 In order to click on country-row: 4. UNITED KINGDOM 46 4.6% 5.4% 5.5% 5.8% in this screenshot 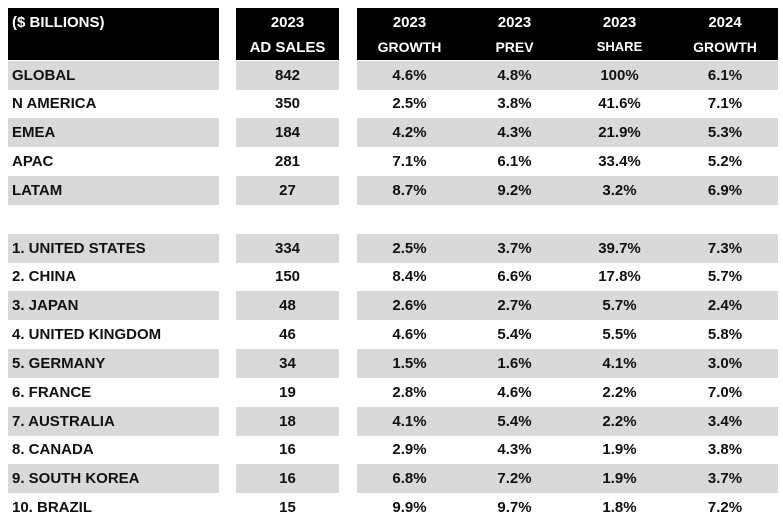, I will do `click(391, 334)`.